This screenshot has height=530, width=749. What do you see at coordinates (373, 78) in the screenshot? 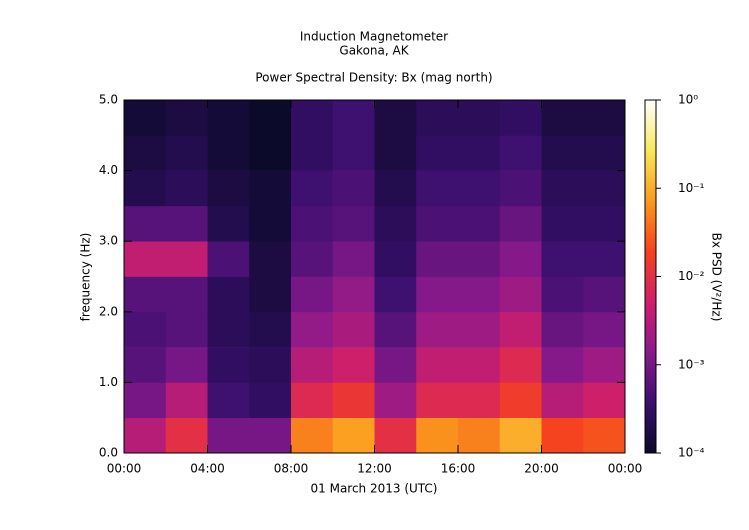
I see `plot-title: Power Spectral Density: Bx (mag north)` at bounding box center [373, 78].